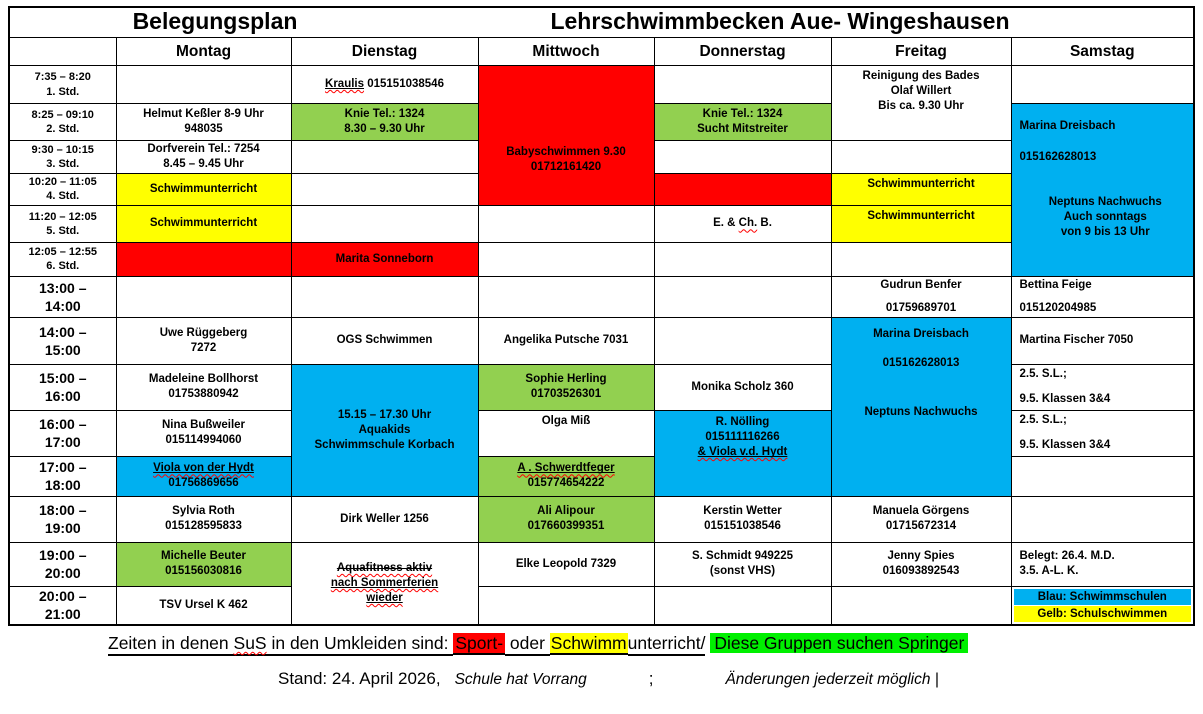 This screenshot has height=714, width=1203. What do you see at coordinates (921, 189) in the screenshot?
I see `cell-freitag-r4: Schwimmunterricht` at bounding box center [921, 189].